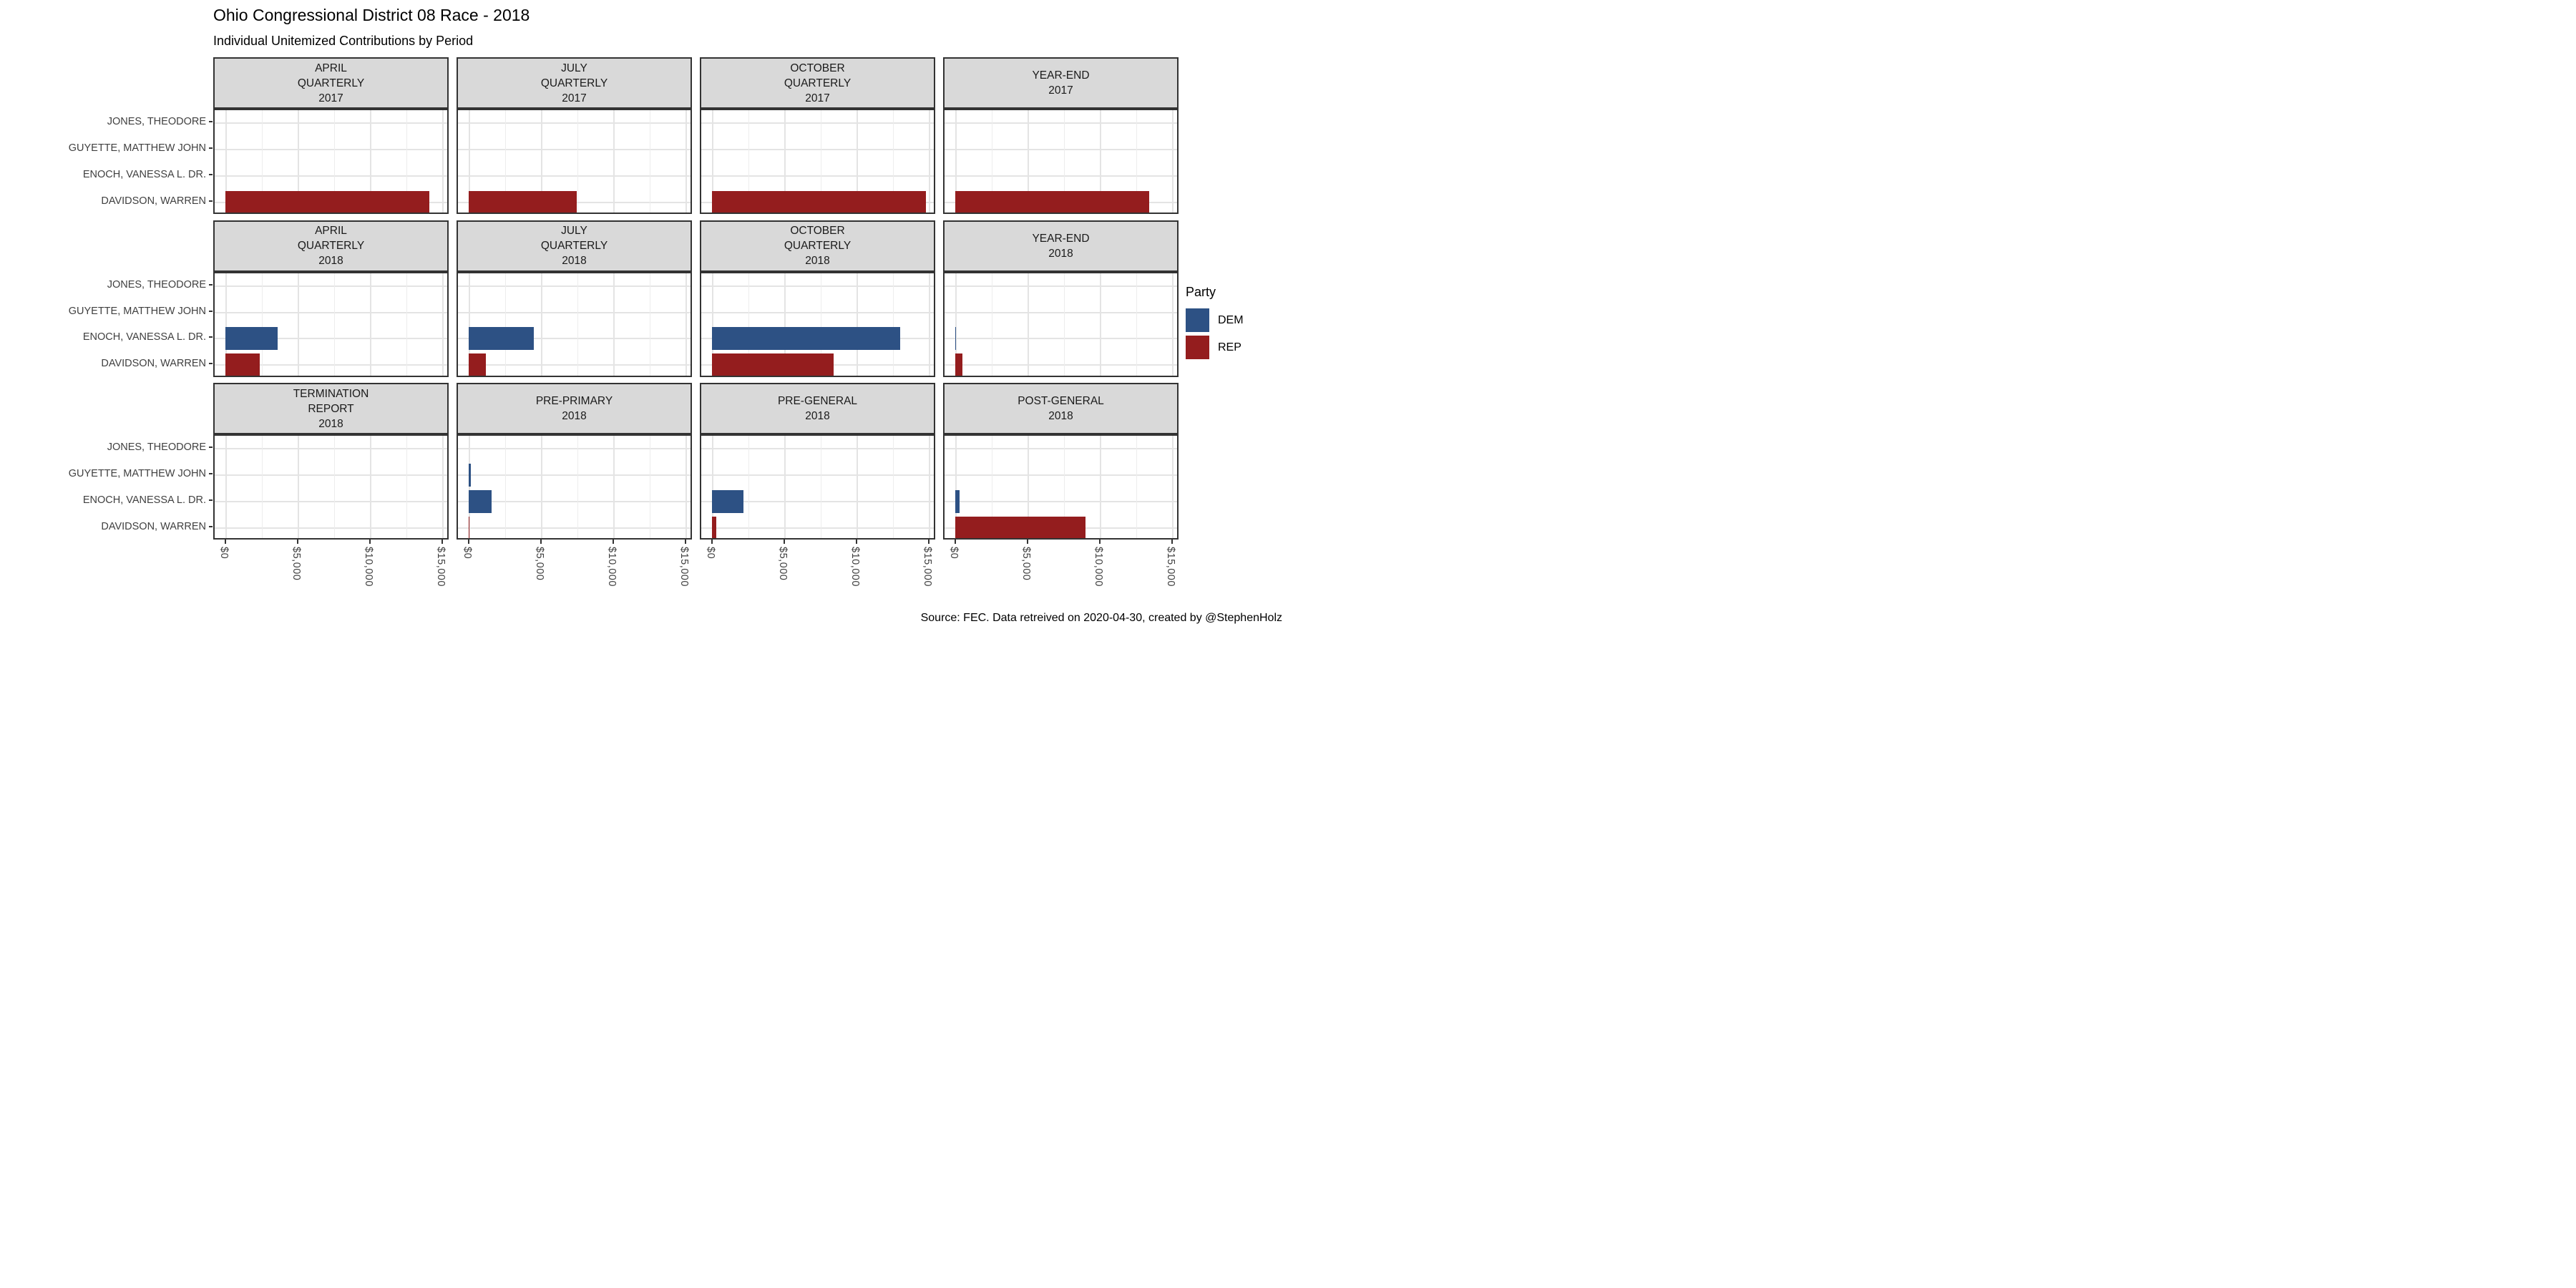 This screenshot has width=2576, height=1288. What do you see at coordinates (1061, 75) in the screenshot?
I see `facet-strip-label: YEAR-END` at bounding box center [1061, 75].